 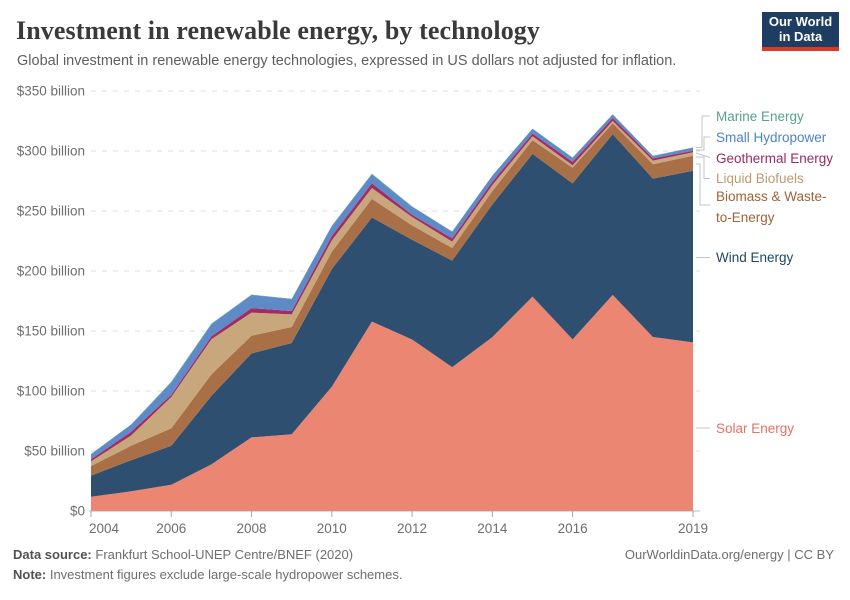 What do you see at coordinates (760, 116) in the screenshot?
I see `legend-item-marine: Marine Energy` at bounding box center [760, 116].